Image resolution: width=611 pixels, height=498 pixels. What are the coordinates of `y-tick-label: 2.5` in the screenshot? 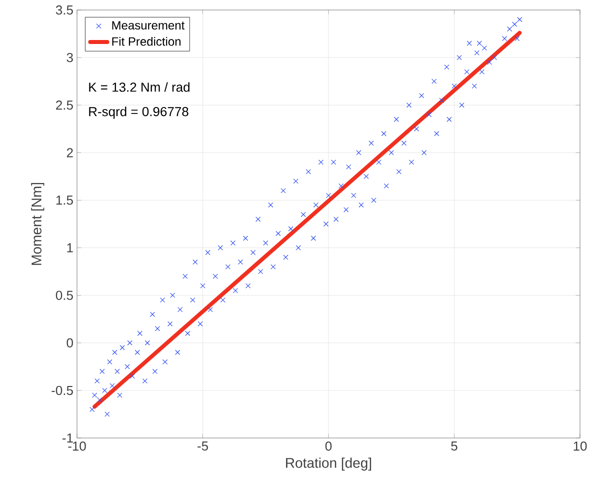 It's located at (64, 105).